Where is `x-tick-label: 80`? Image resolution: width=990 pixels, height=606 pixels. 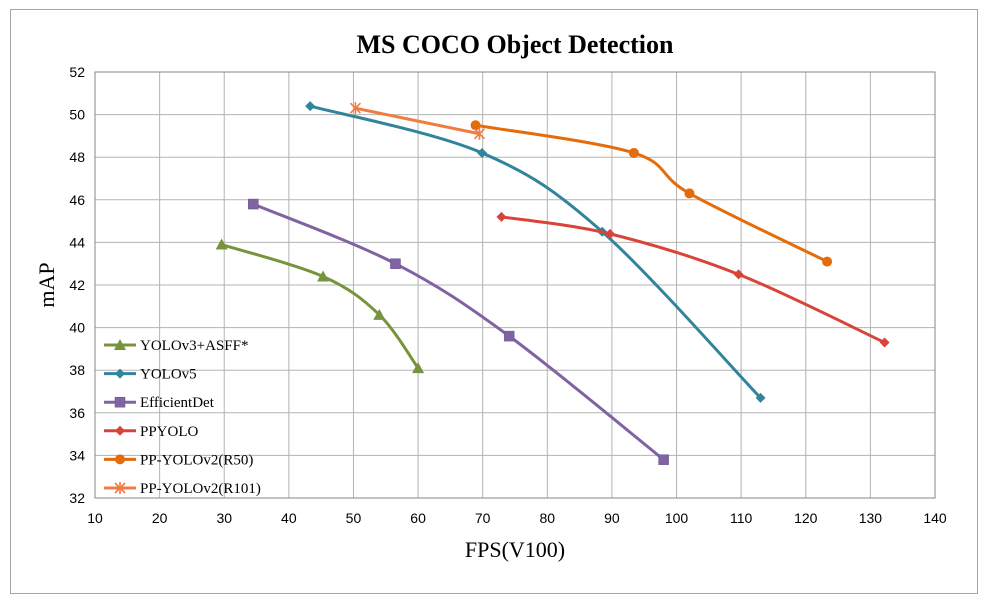 x-tick-label: 80 is located at coordinates (548, 518).